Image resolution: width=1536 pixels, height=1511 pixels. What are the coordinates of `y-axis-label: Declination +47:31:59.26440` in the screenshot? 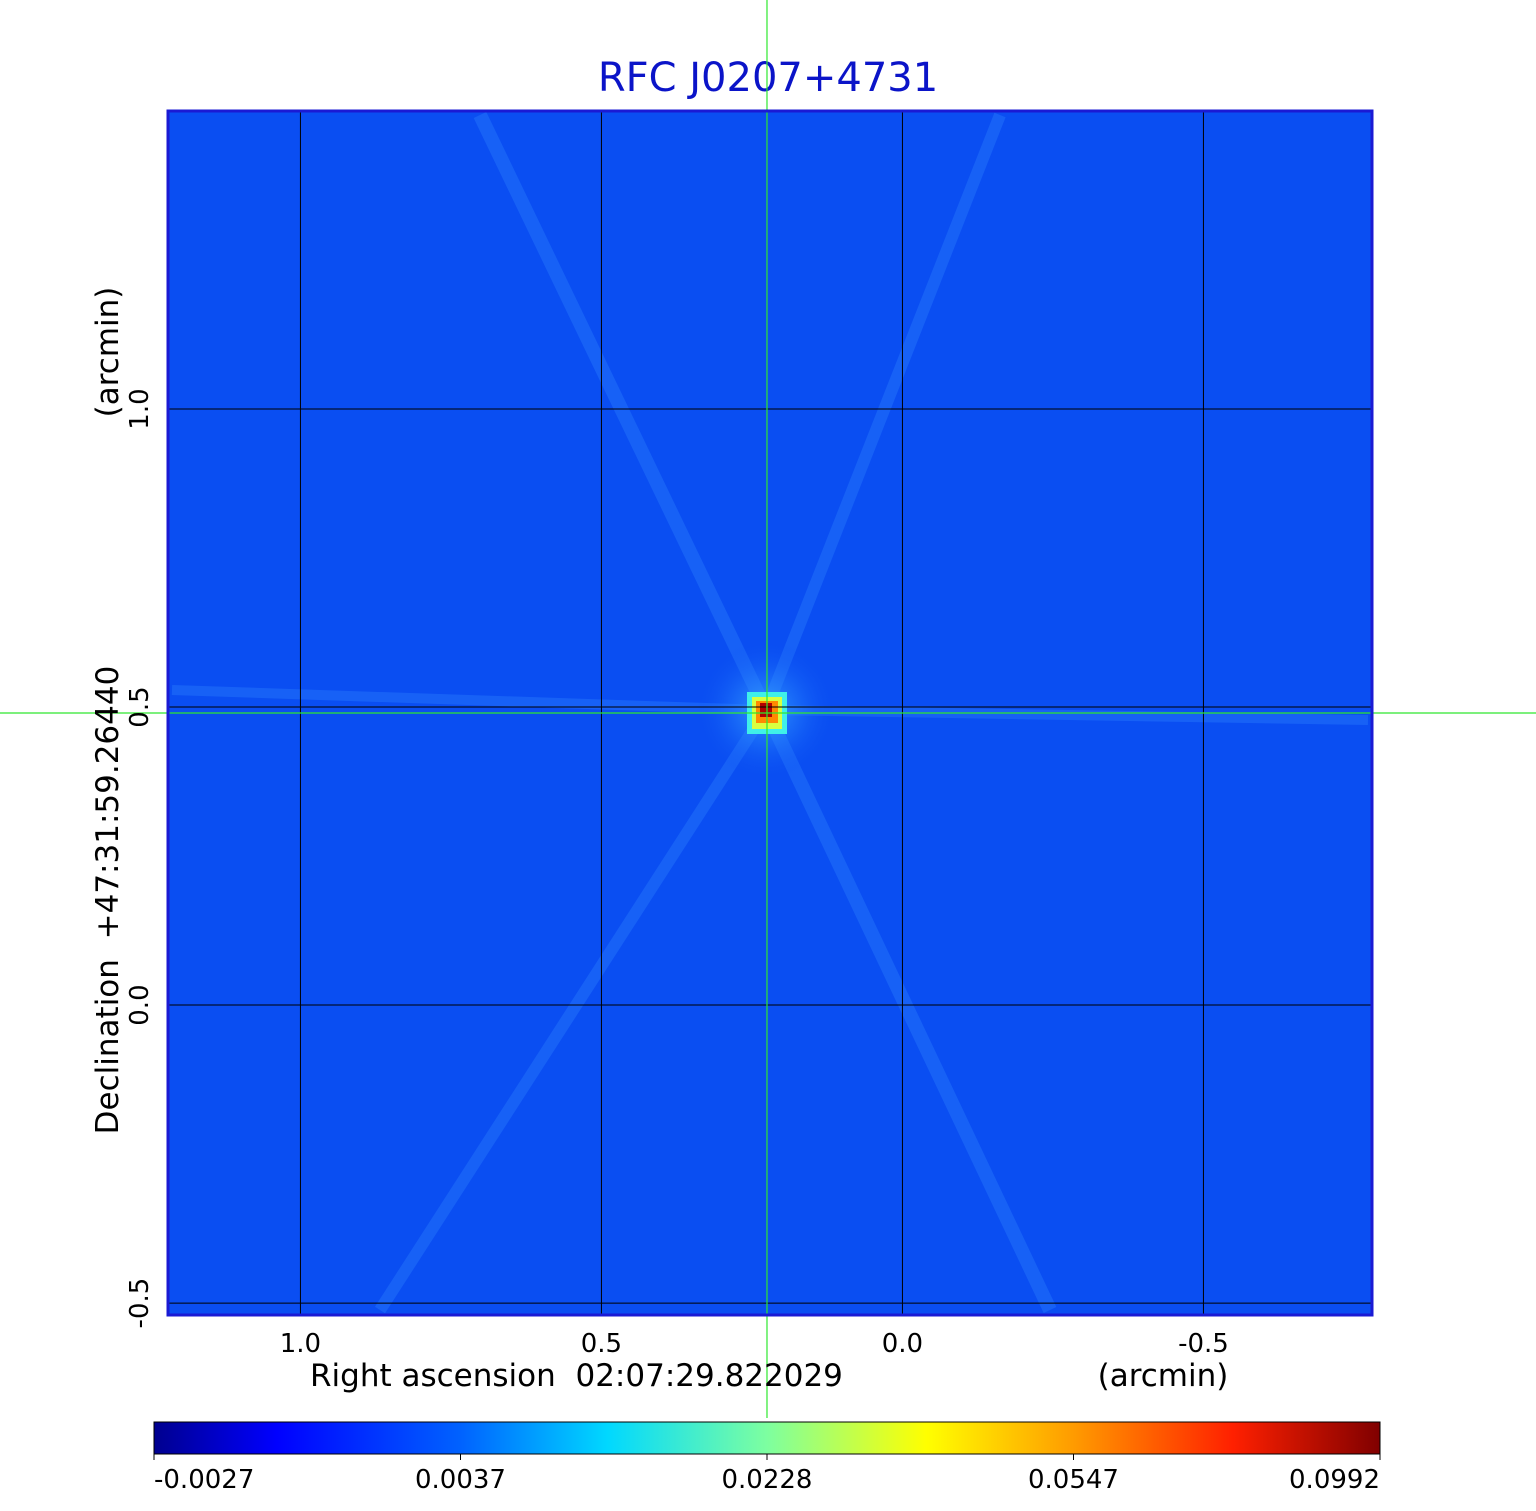 It's located at (108, 900).